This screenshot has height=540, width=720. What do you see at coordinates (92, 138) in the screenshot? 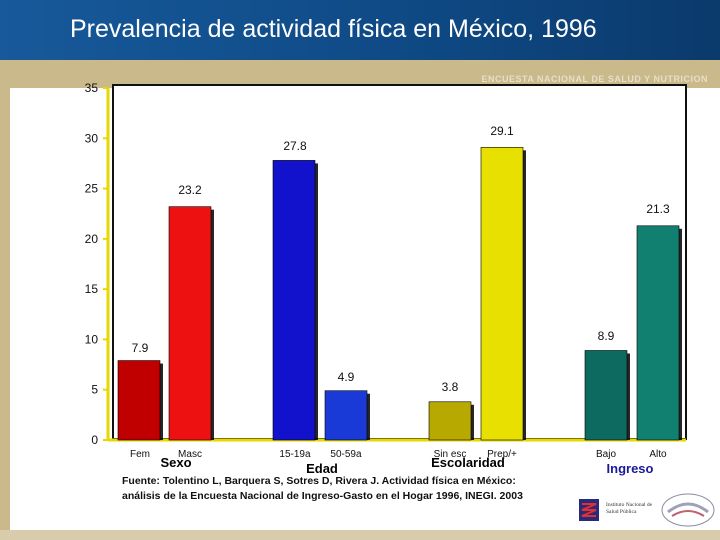
I see `y-tick-label: 30` at bounding box center [92, 138].